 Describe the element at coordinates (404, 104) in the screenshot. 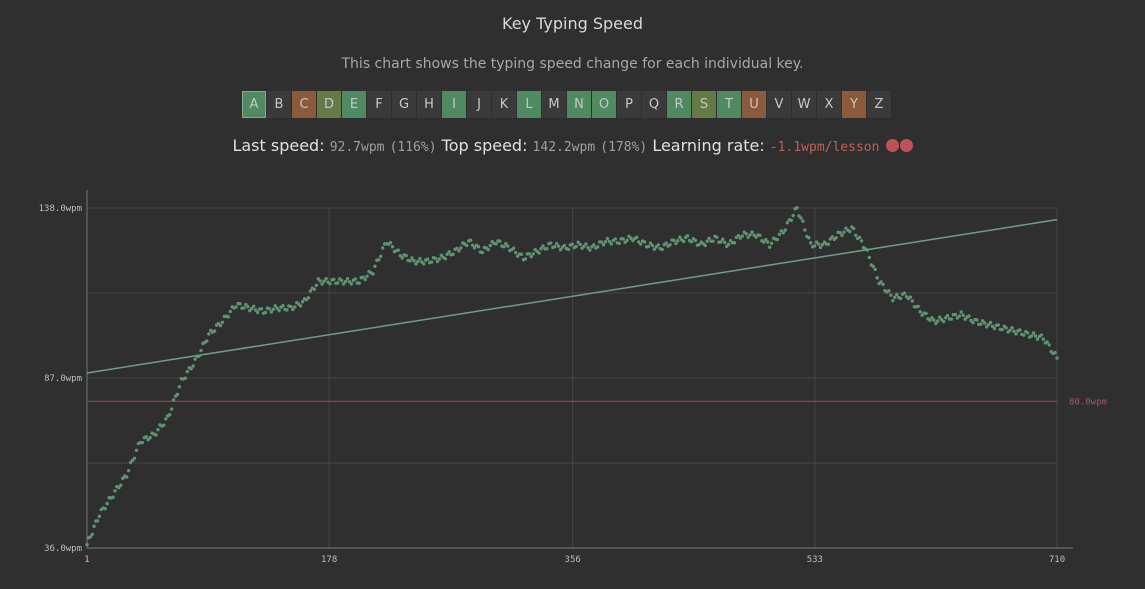

I see `key-button-g: G` at that location.